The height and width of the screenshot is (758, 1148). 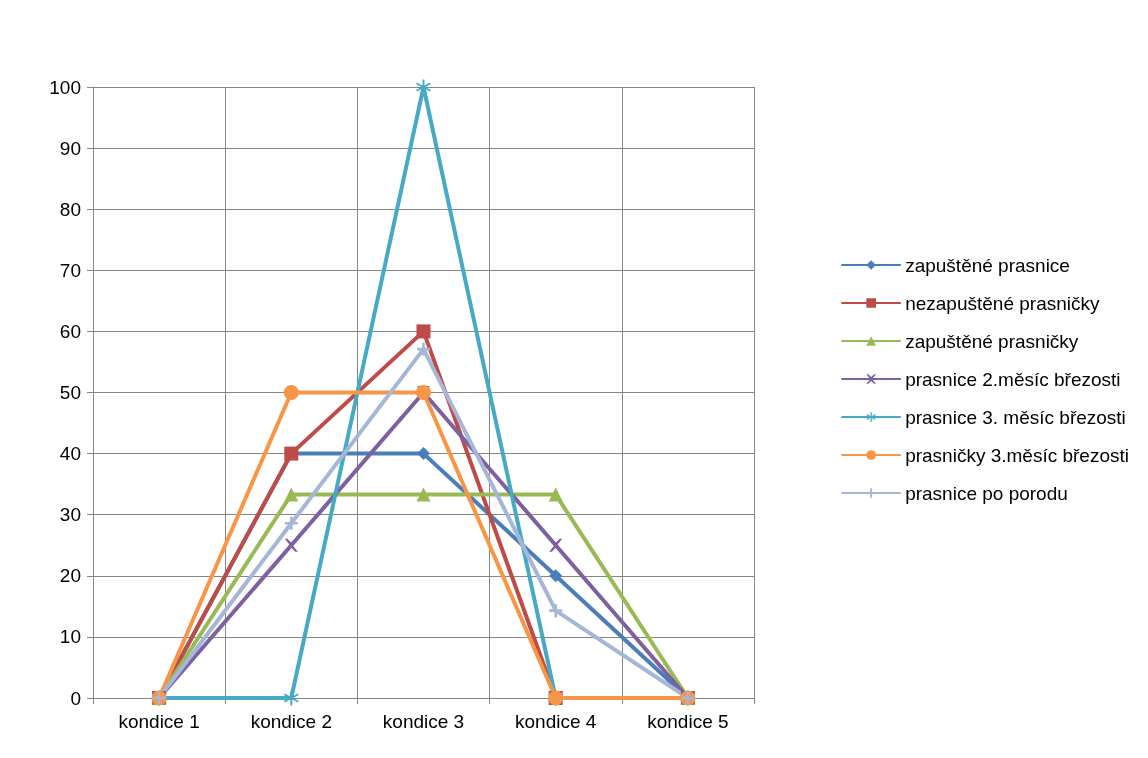 What do you see at coordinates (70, 576) in the screenshot?
I see `y-tick-label: 20` at bounding box center [70, 576].